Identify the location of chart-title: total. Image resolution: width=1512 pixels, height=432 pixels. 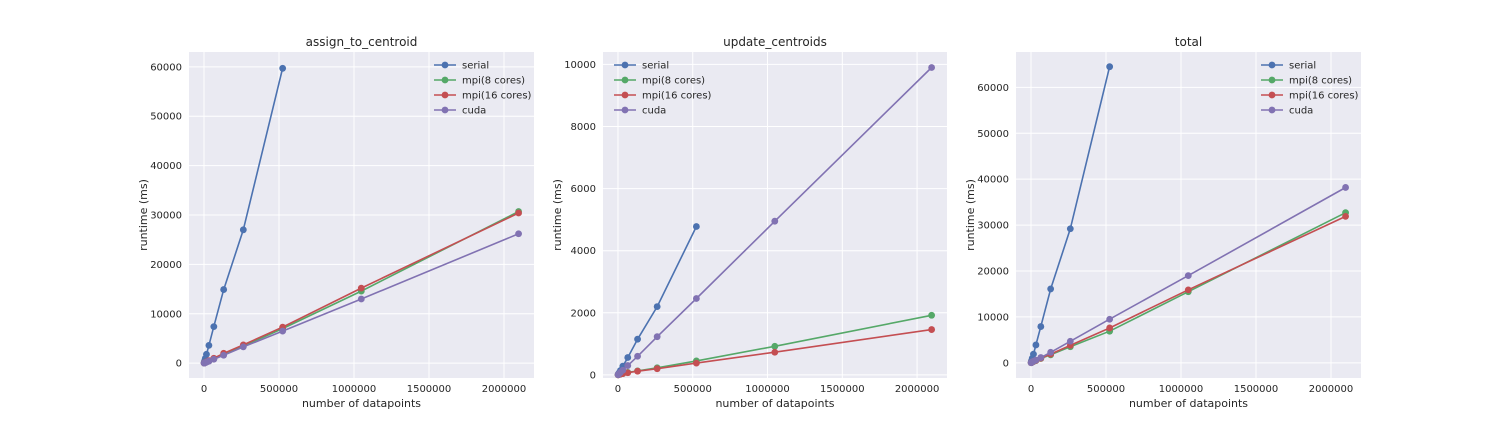
(1188, 42).